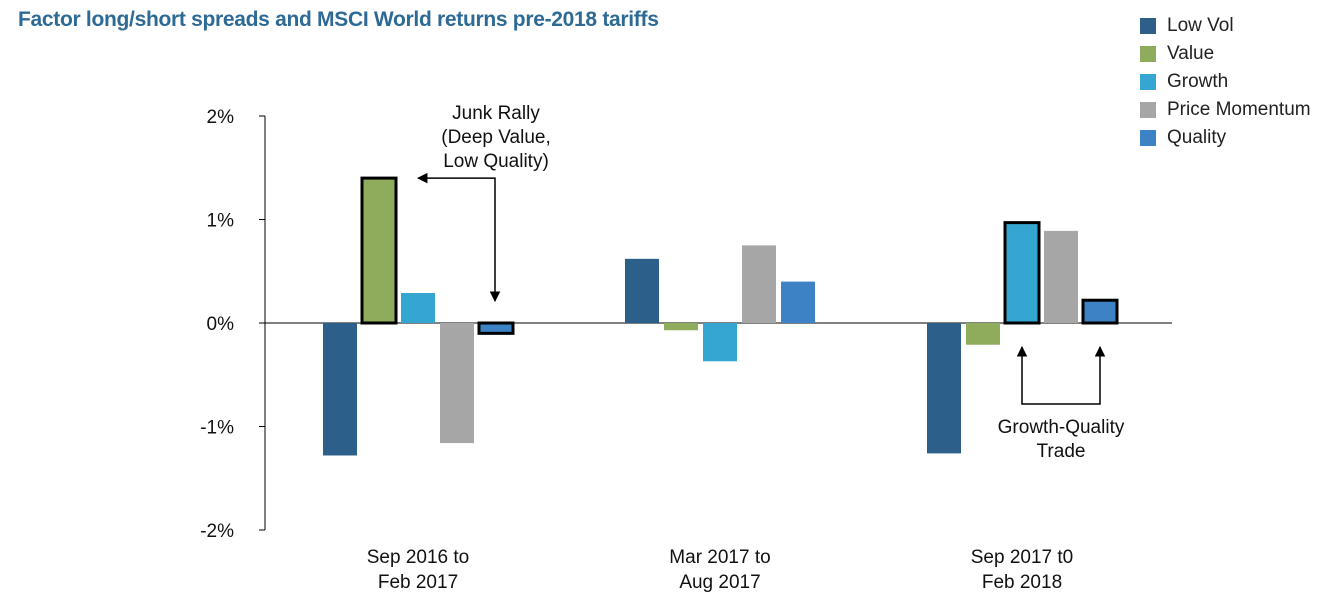 The image size is (1319, 612). What do you see at coordinates (496, 113) in the screenshot?
I see `annotation-junk-rally-text: Junk Rally` at bounding box center [496, 113].